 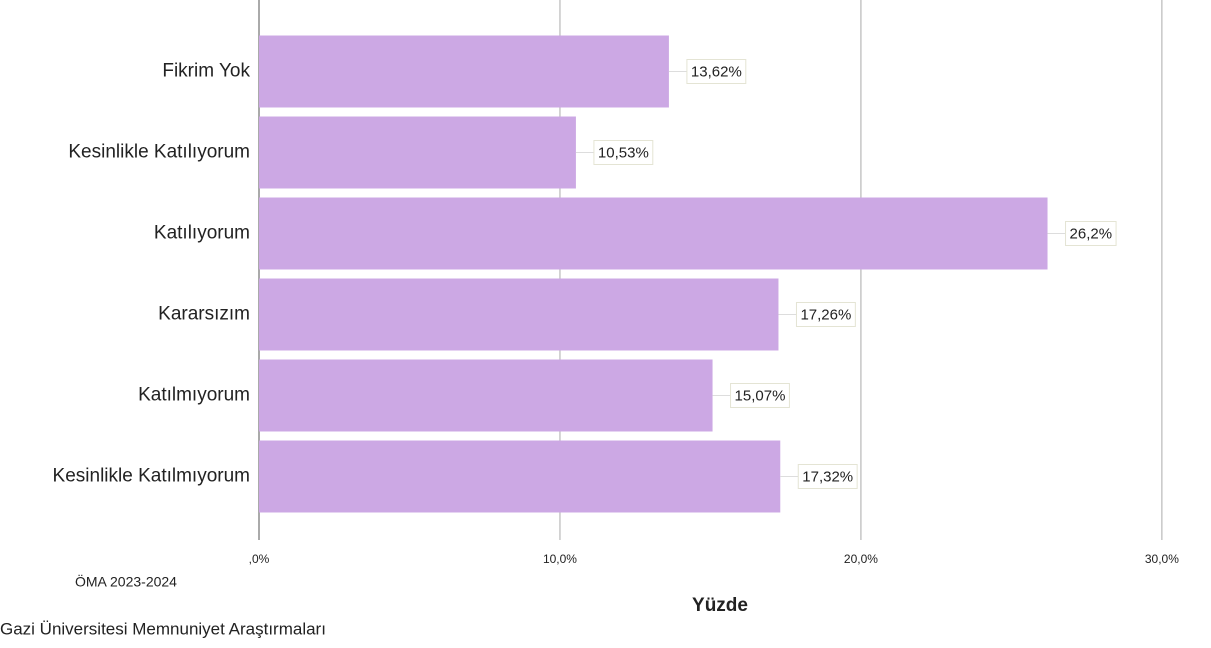 I want to click on y-tick-label: Kararsızım, so click(x=204, y=314).